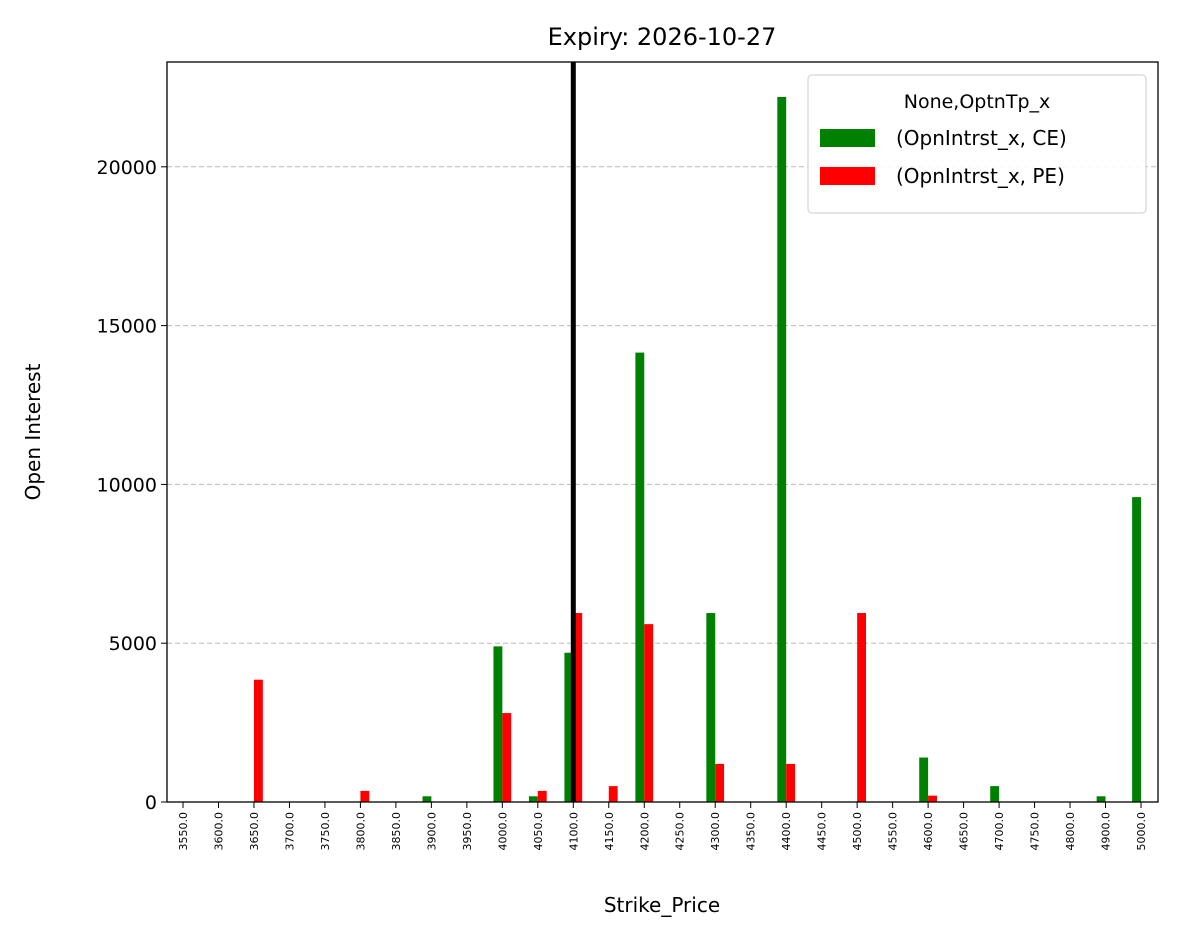 Image resolution: width=1179 pixels, height=943 pixels. I want to click on x-tick-label: 4350.0, so click(751, 831).